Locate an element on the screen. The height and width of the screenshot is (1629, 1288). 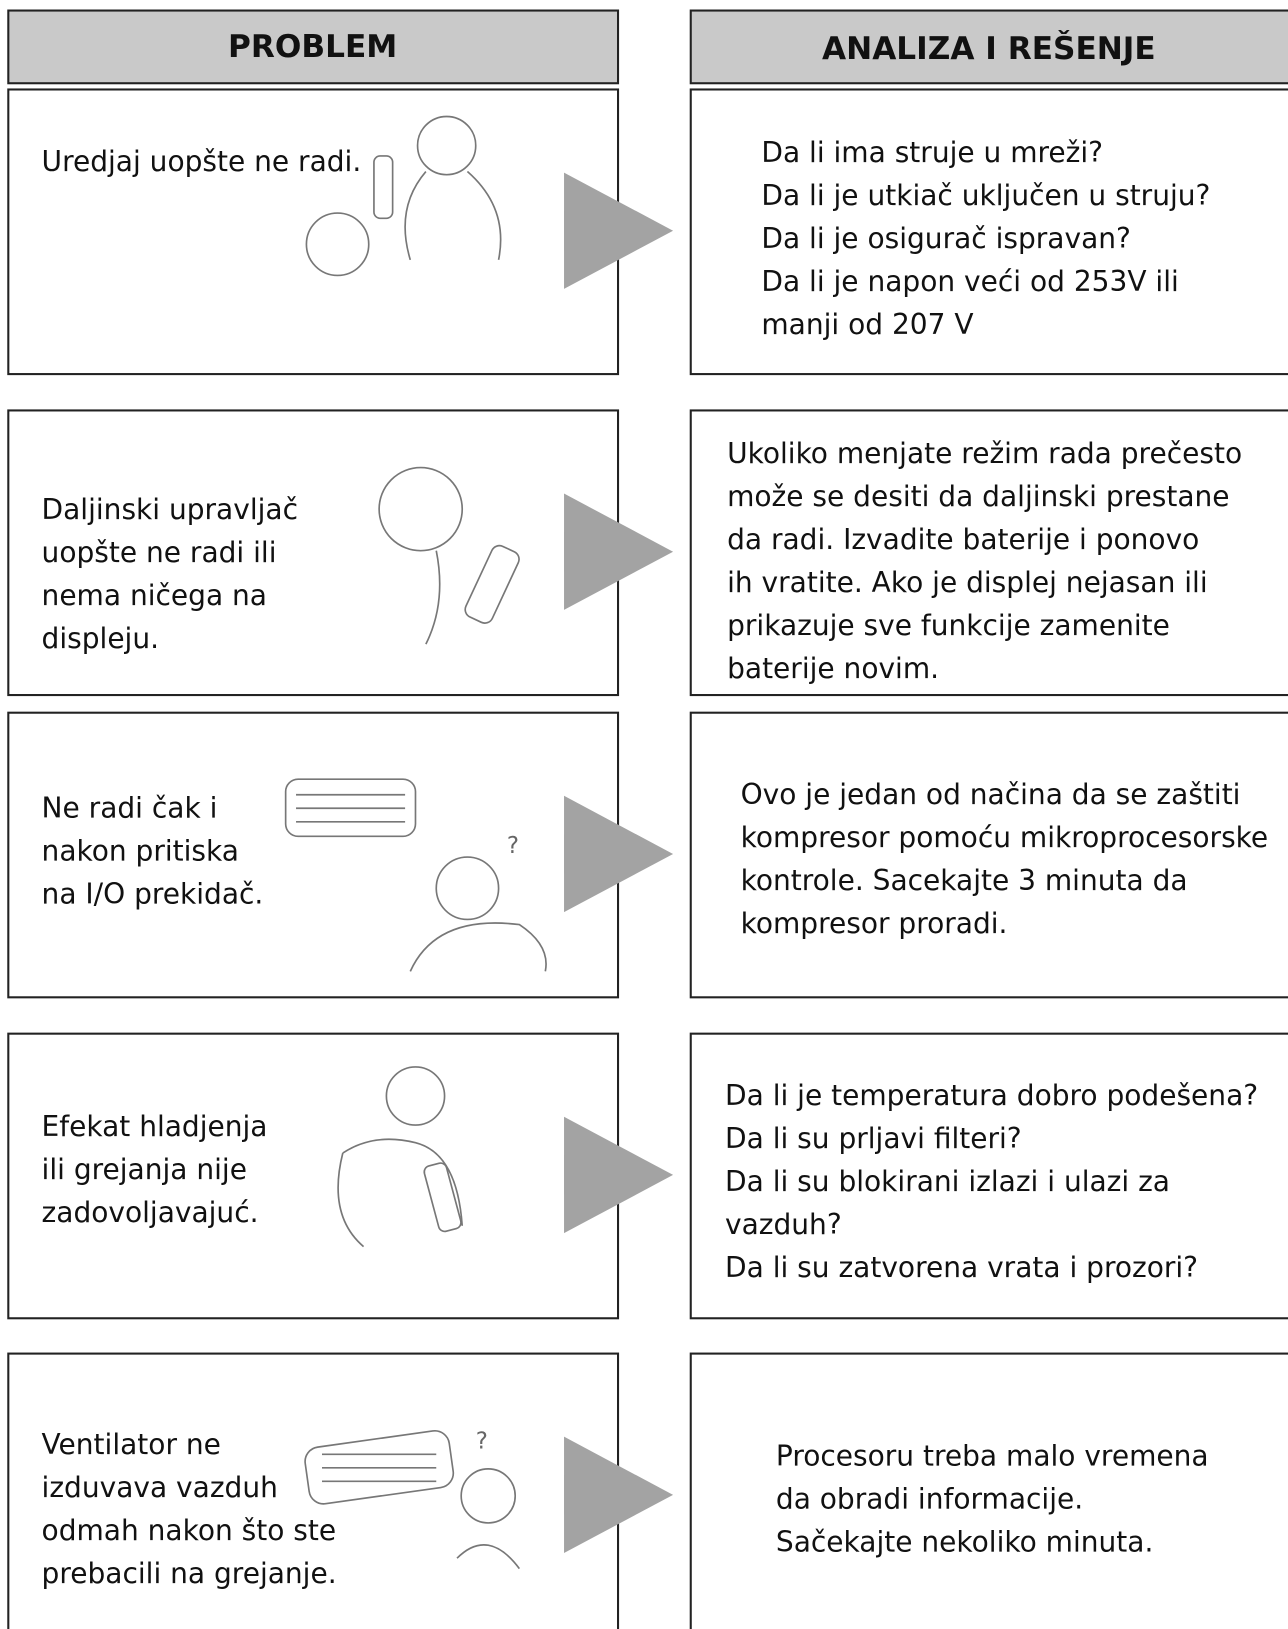
solution-line: manji od 207 V is located at coordinates (867, 324).